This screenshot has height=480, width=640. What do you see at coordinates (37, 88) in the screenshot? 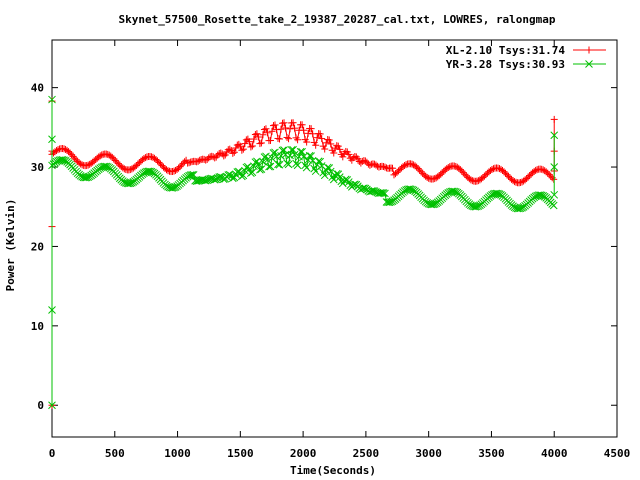
I see `y-tick-label: 40` at bounding box center [37, 88].